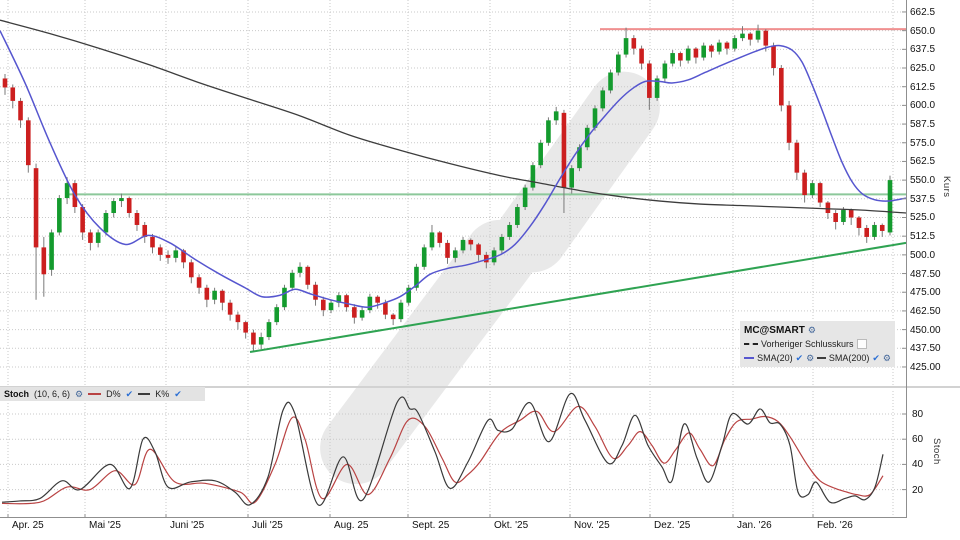 The height and width of the screenshot is (540, 960). Describe the element at coordinates (886, 357) in the screenshot. I see `sma200-settings-icon: ⚙` at that location.